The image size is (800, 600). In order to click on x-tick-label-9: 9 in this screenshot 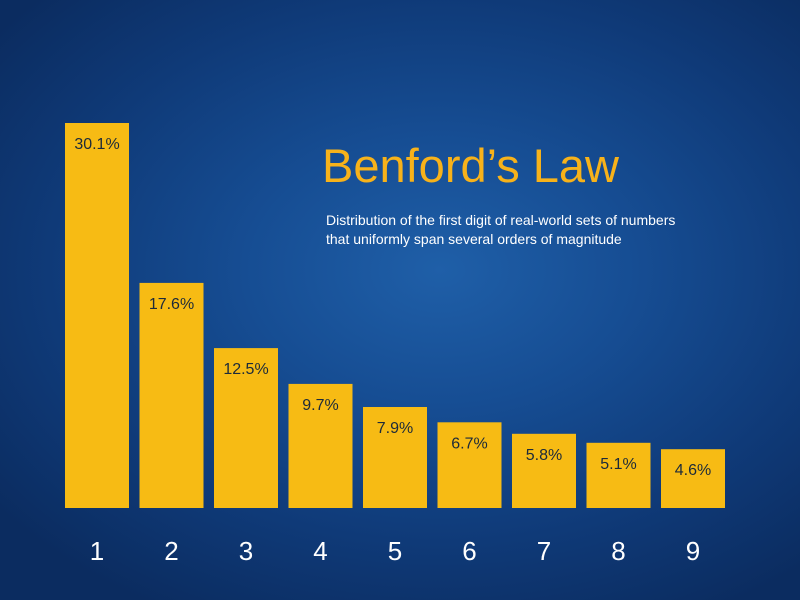, I will do `click(693, 551)`.